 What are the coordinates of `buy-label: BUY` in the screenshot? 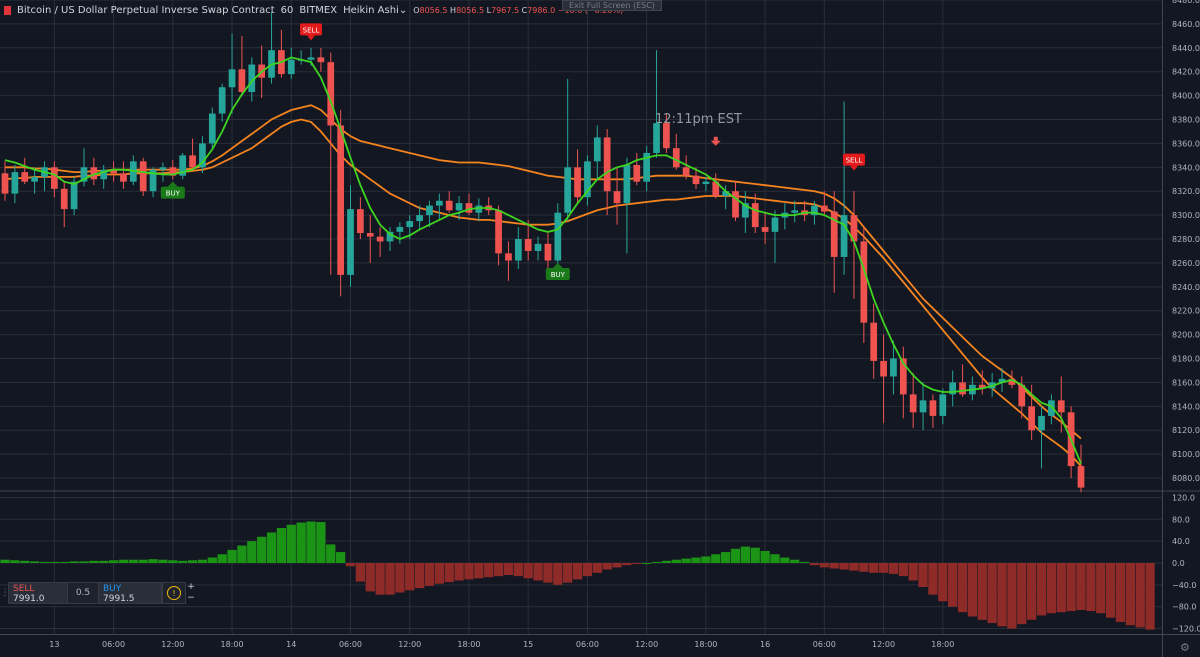 It's located at (112, 589).